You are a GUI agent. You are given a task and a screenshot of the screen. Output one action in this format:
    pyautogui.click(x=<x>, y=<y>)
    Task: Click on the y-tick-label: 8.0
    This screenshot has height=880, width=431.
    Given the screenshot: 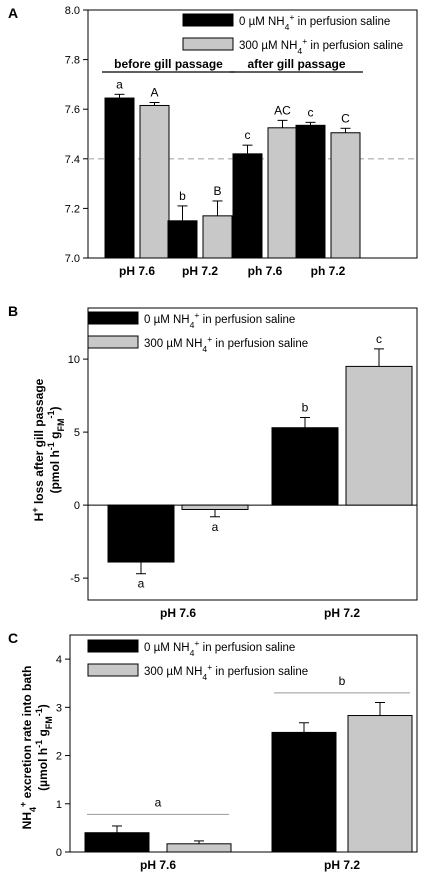 What is the action you would take?
    pyautogui.click(x=72, y=11)
    